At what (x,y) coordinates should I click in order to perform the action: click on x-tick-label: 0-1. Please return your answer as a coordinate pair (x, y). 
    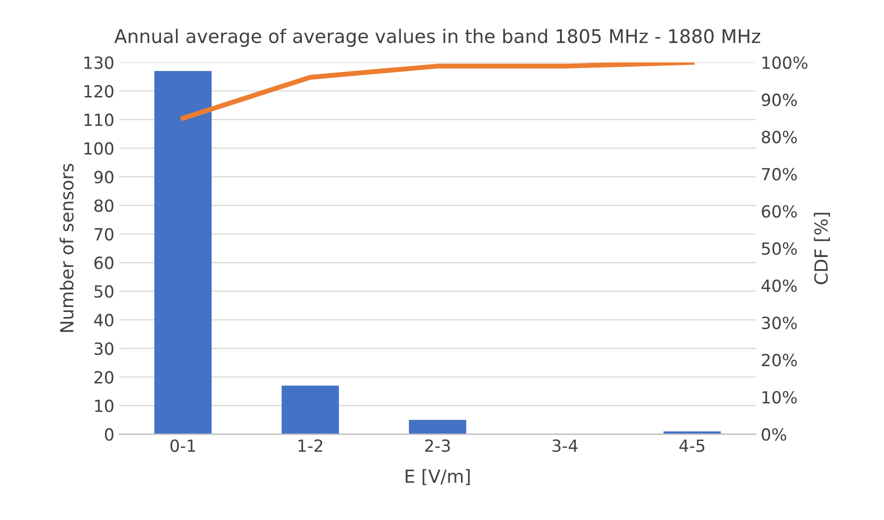
    Looking at the image, I should click on (183, 445).